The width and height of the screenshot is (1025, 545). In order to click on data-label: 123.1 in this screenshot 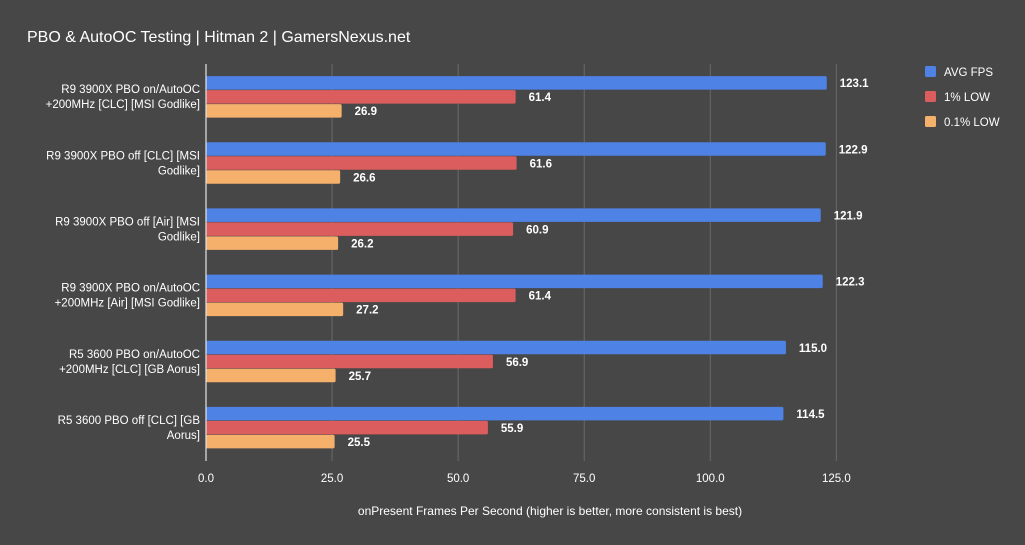, I will do `click(854, 84)`.